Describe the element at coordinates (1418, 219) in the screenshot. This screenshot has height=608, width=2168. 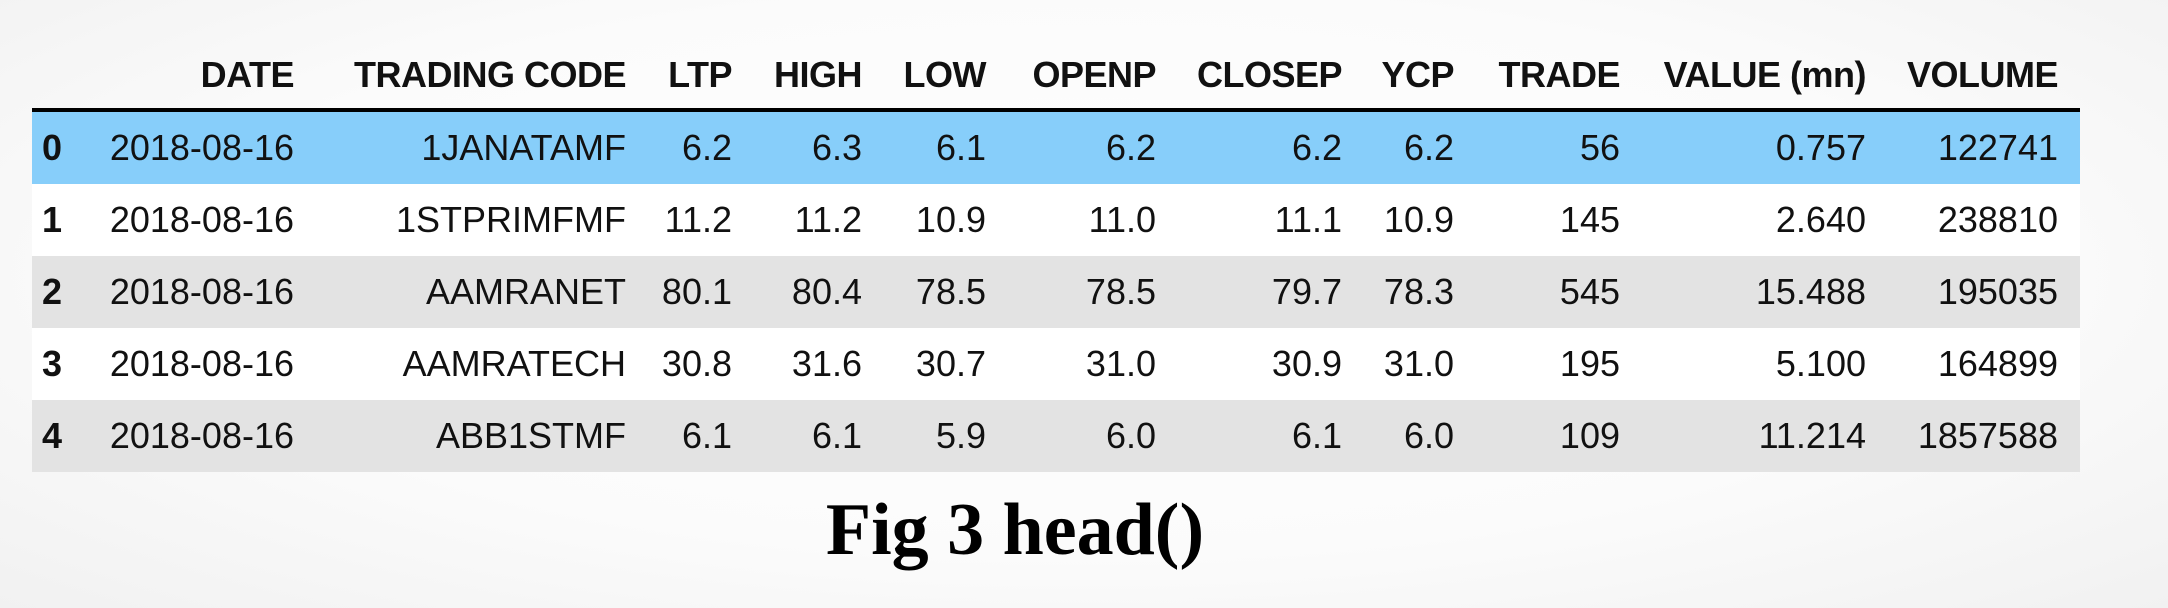
I see `cell-ycp: 10.9` at that location.